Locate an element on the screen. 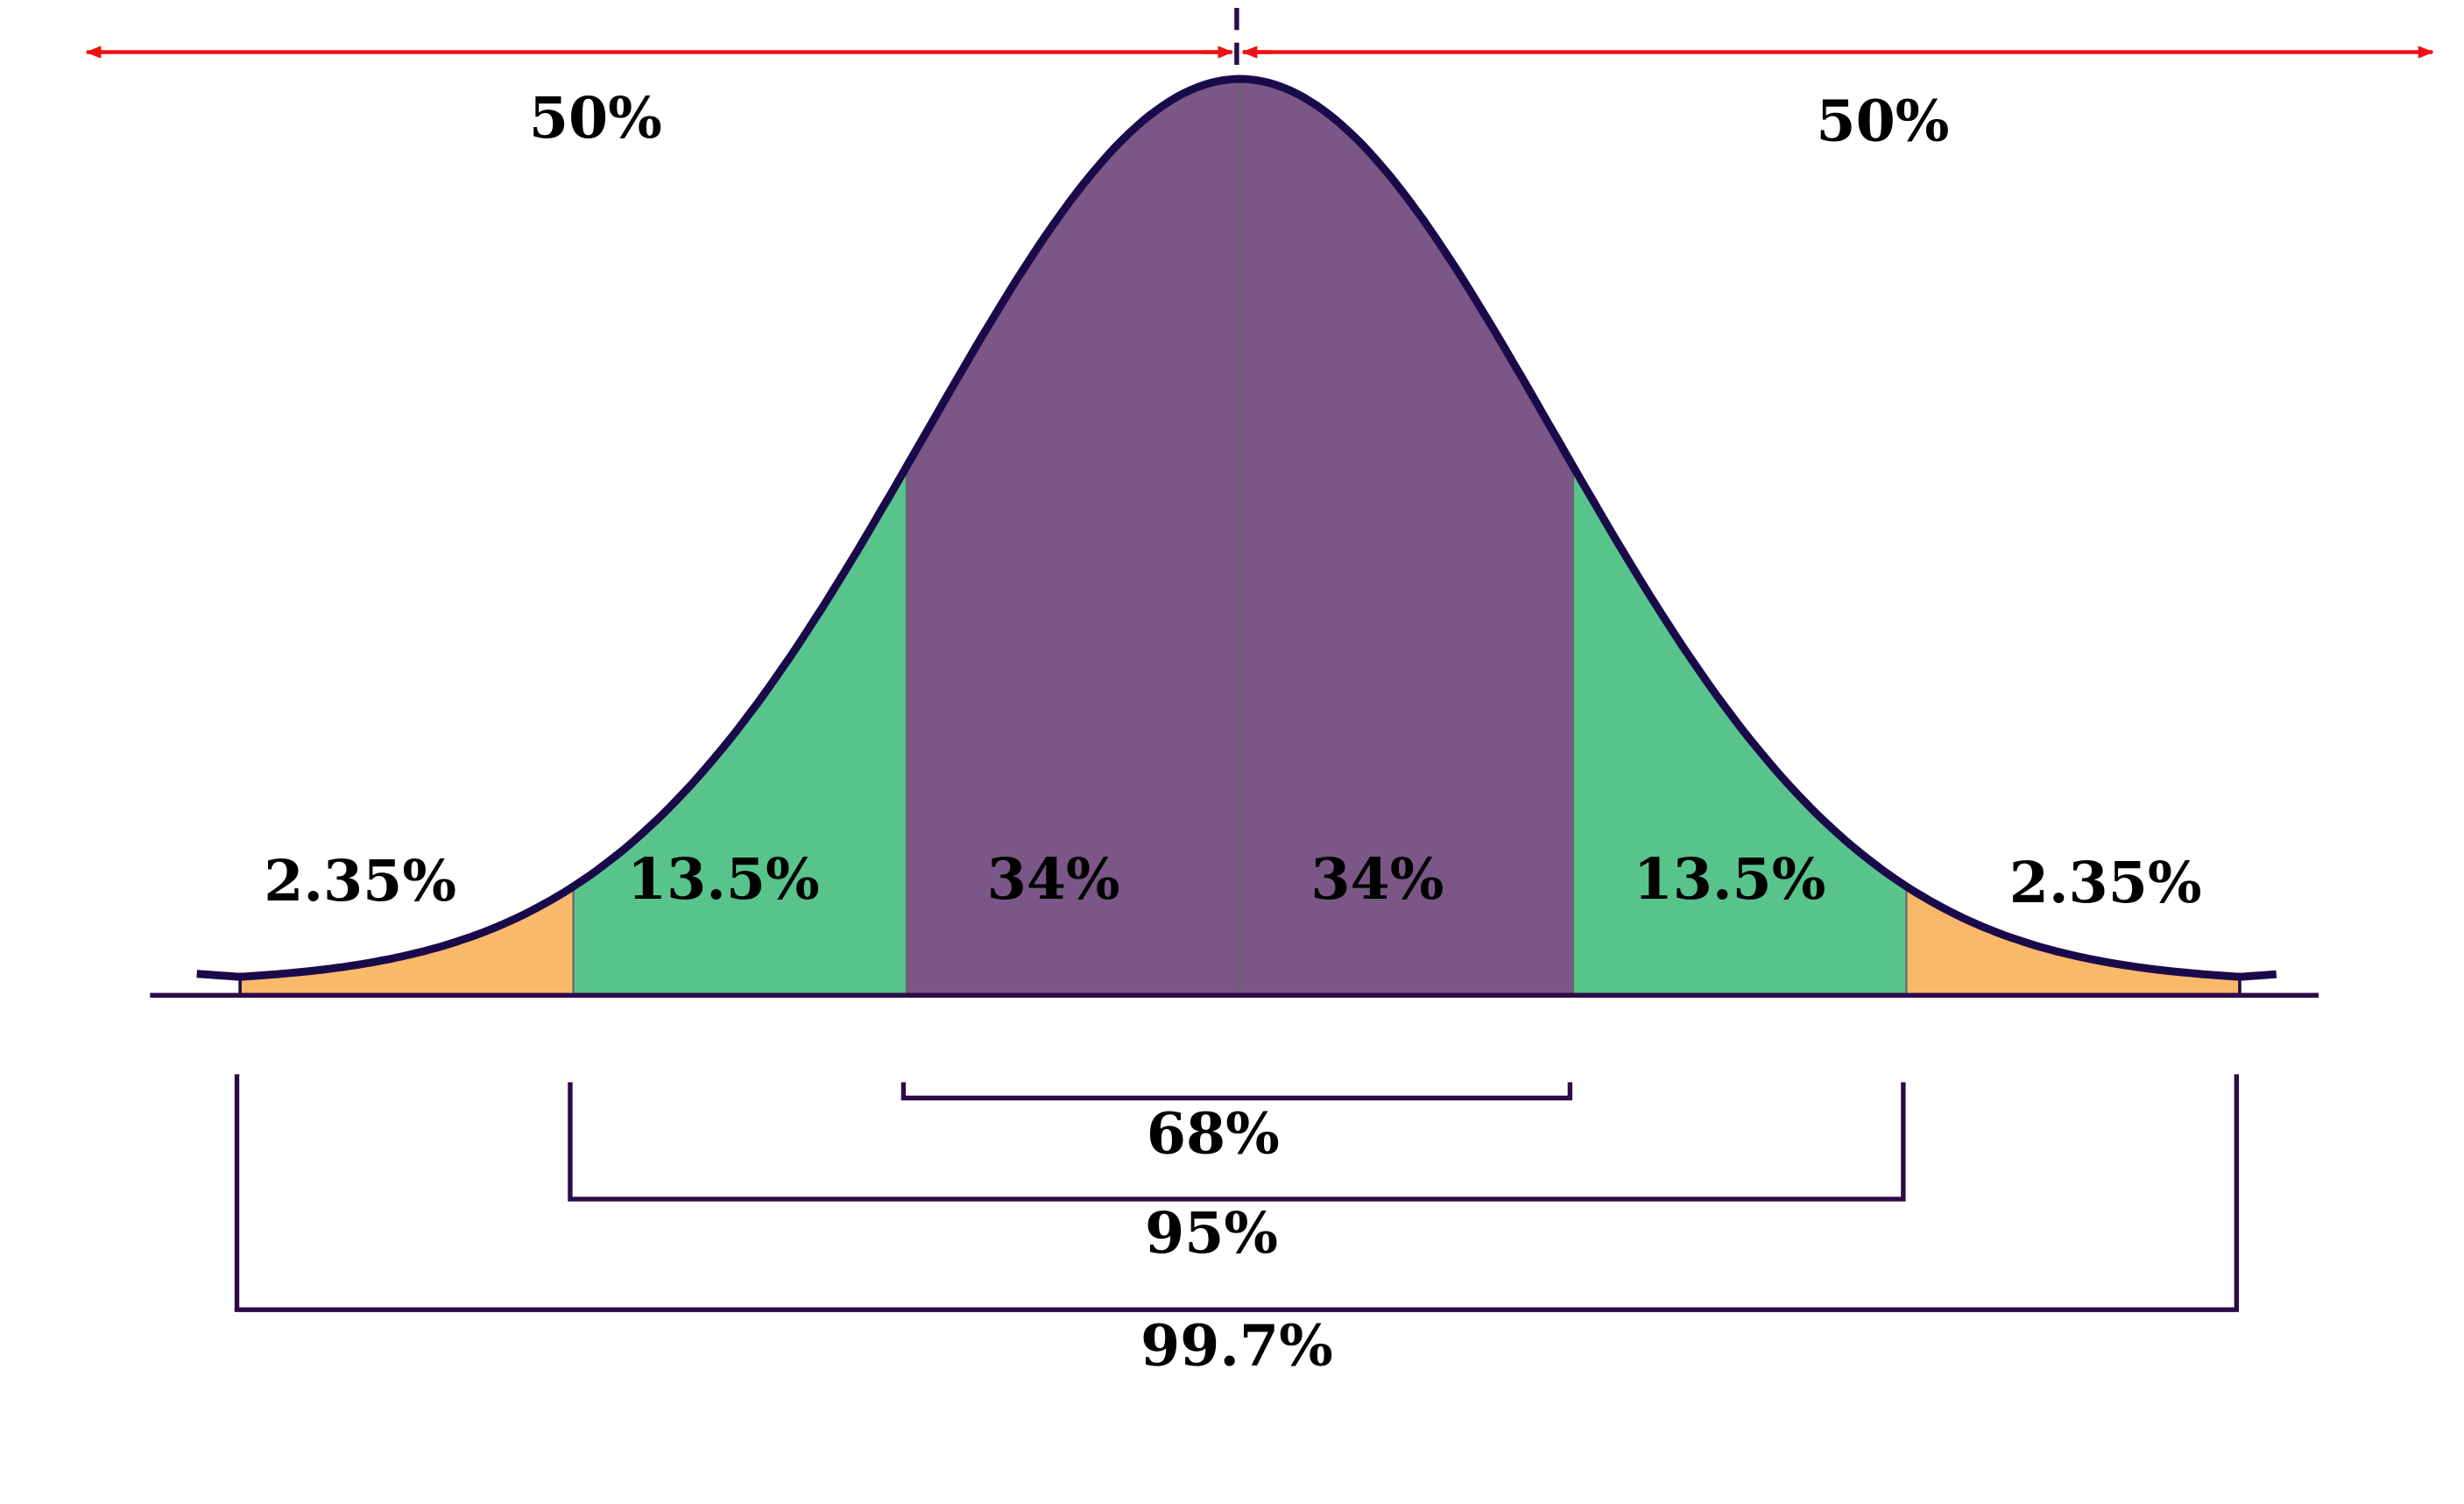  band-labels: 2.35% 13.5% 34% 34% 13.5% 2.35% is located at coordinates (1233, 881).